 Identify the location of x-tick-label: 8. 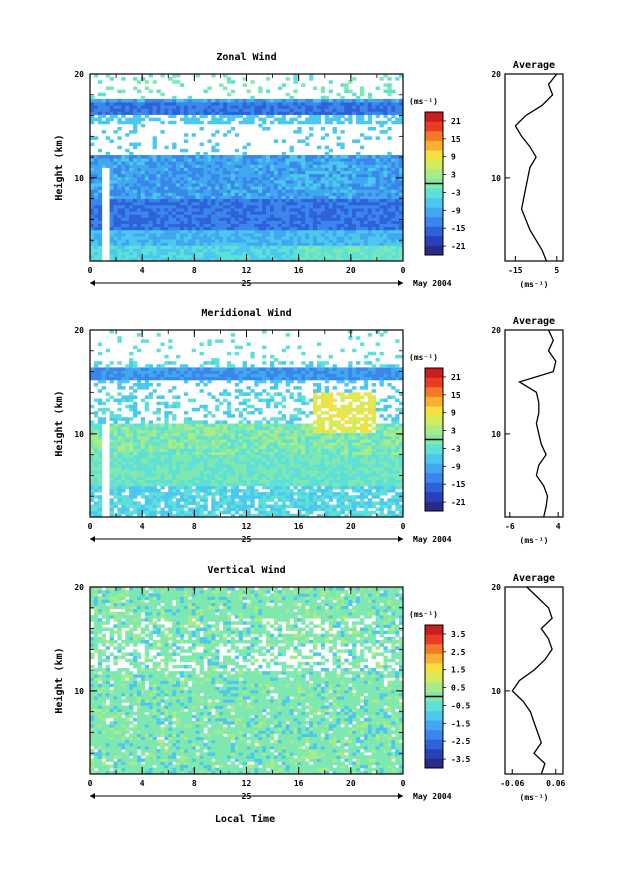
(194, 270).